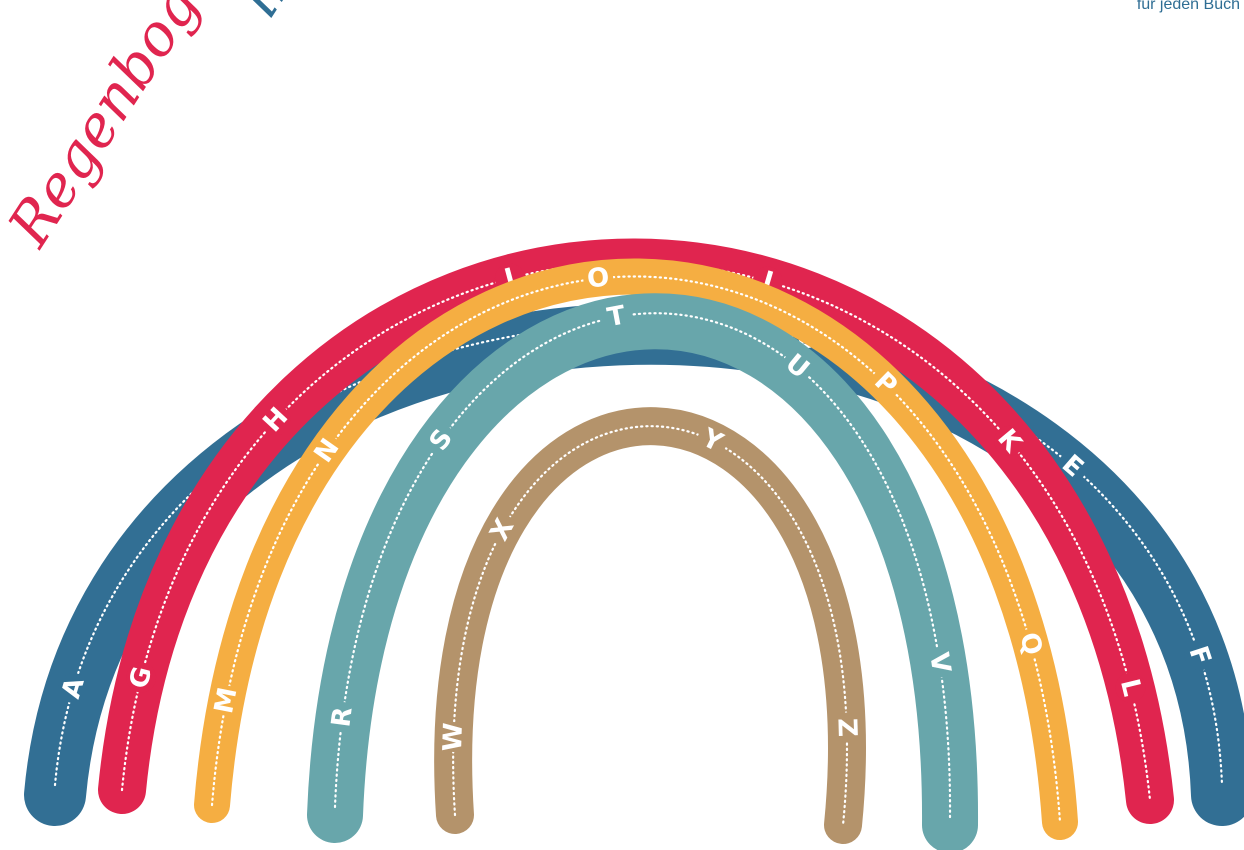  I want to click on letter-l: L, so click(1130, 687).